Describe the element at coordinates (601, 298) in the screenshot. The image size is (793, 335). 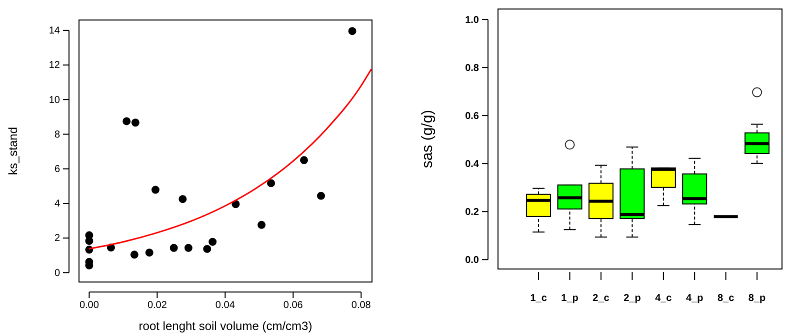
I see `x-tick-label: 2_c` at that location.